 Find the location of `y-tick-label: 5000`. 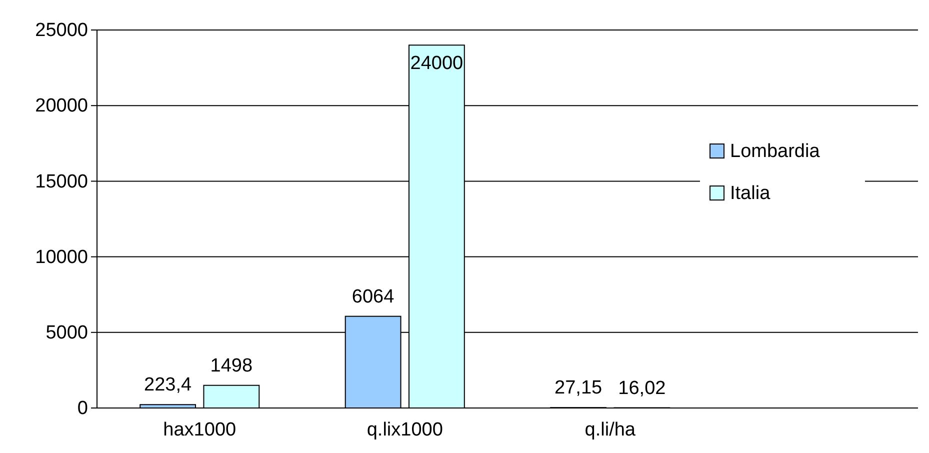

y-tick-label: 5000 is located at coordinates (67, 333).